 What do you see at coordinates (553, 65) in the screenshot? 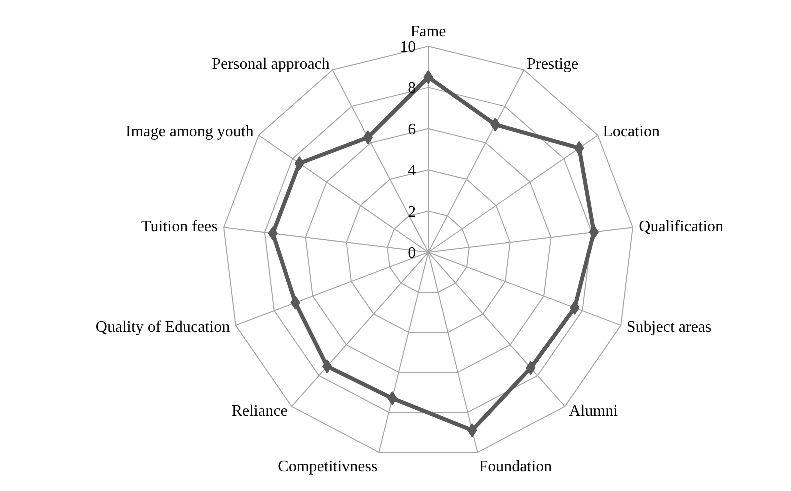
I see `spoke-label: Prestige` at bounding box center [553, 65].